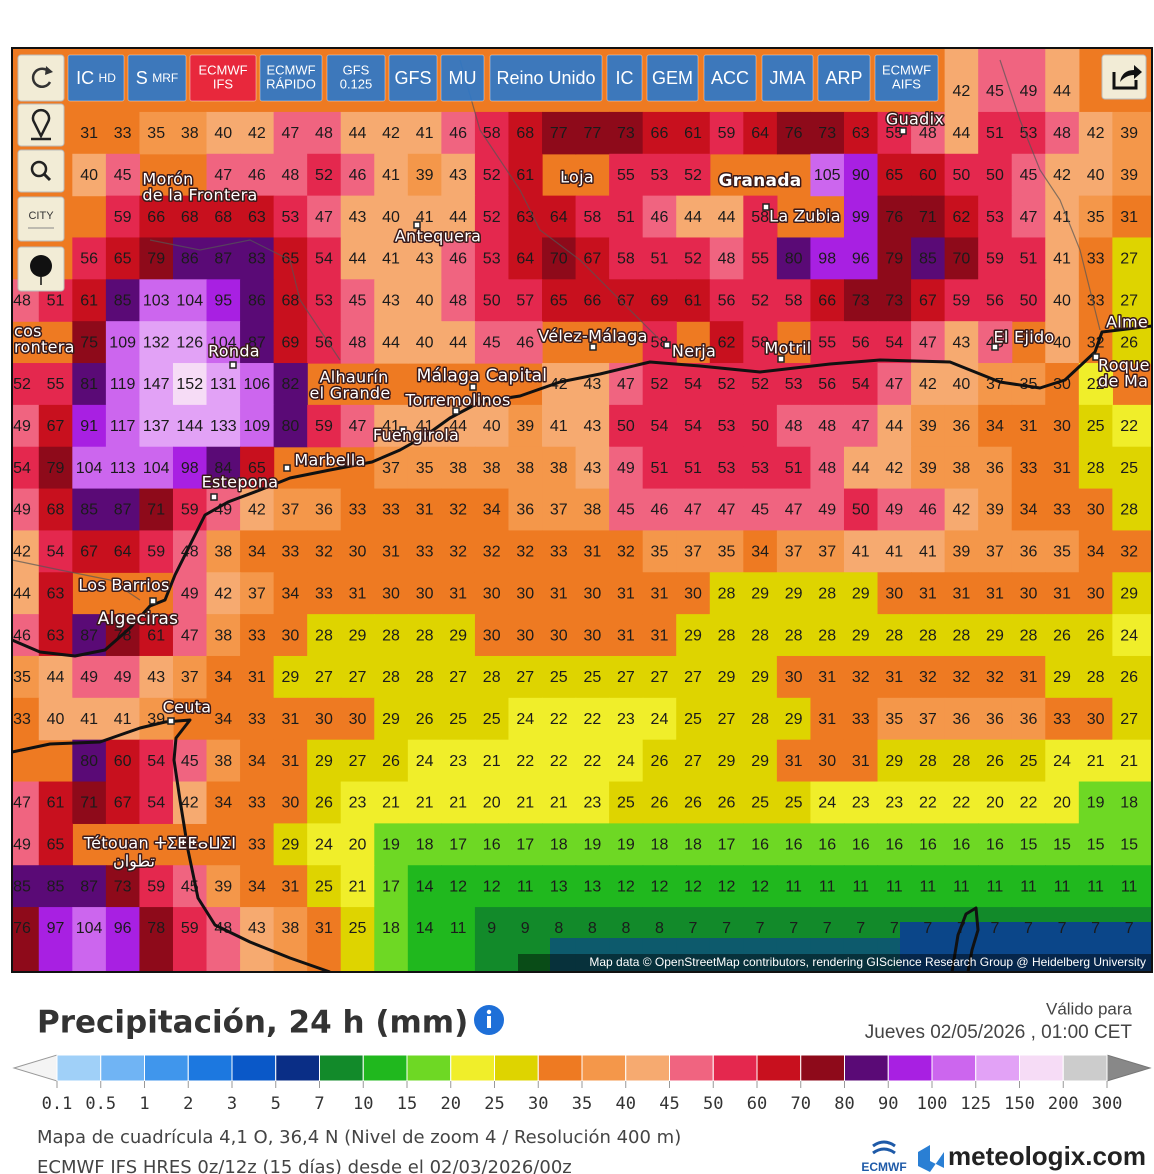 This screenshot has height=1174, width=1154. I want to click on grid-value: 41, so click(861, 552).